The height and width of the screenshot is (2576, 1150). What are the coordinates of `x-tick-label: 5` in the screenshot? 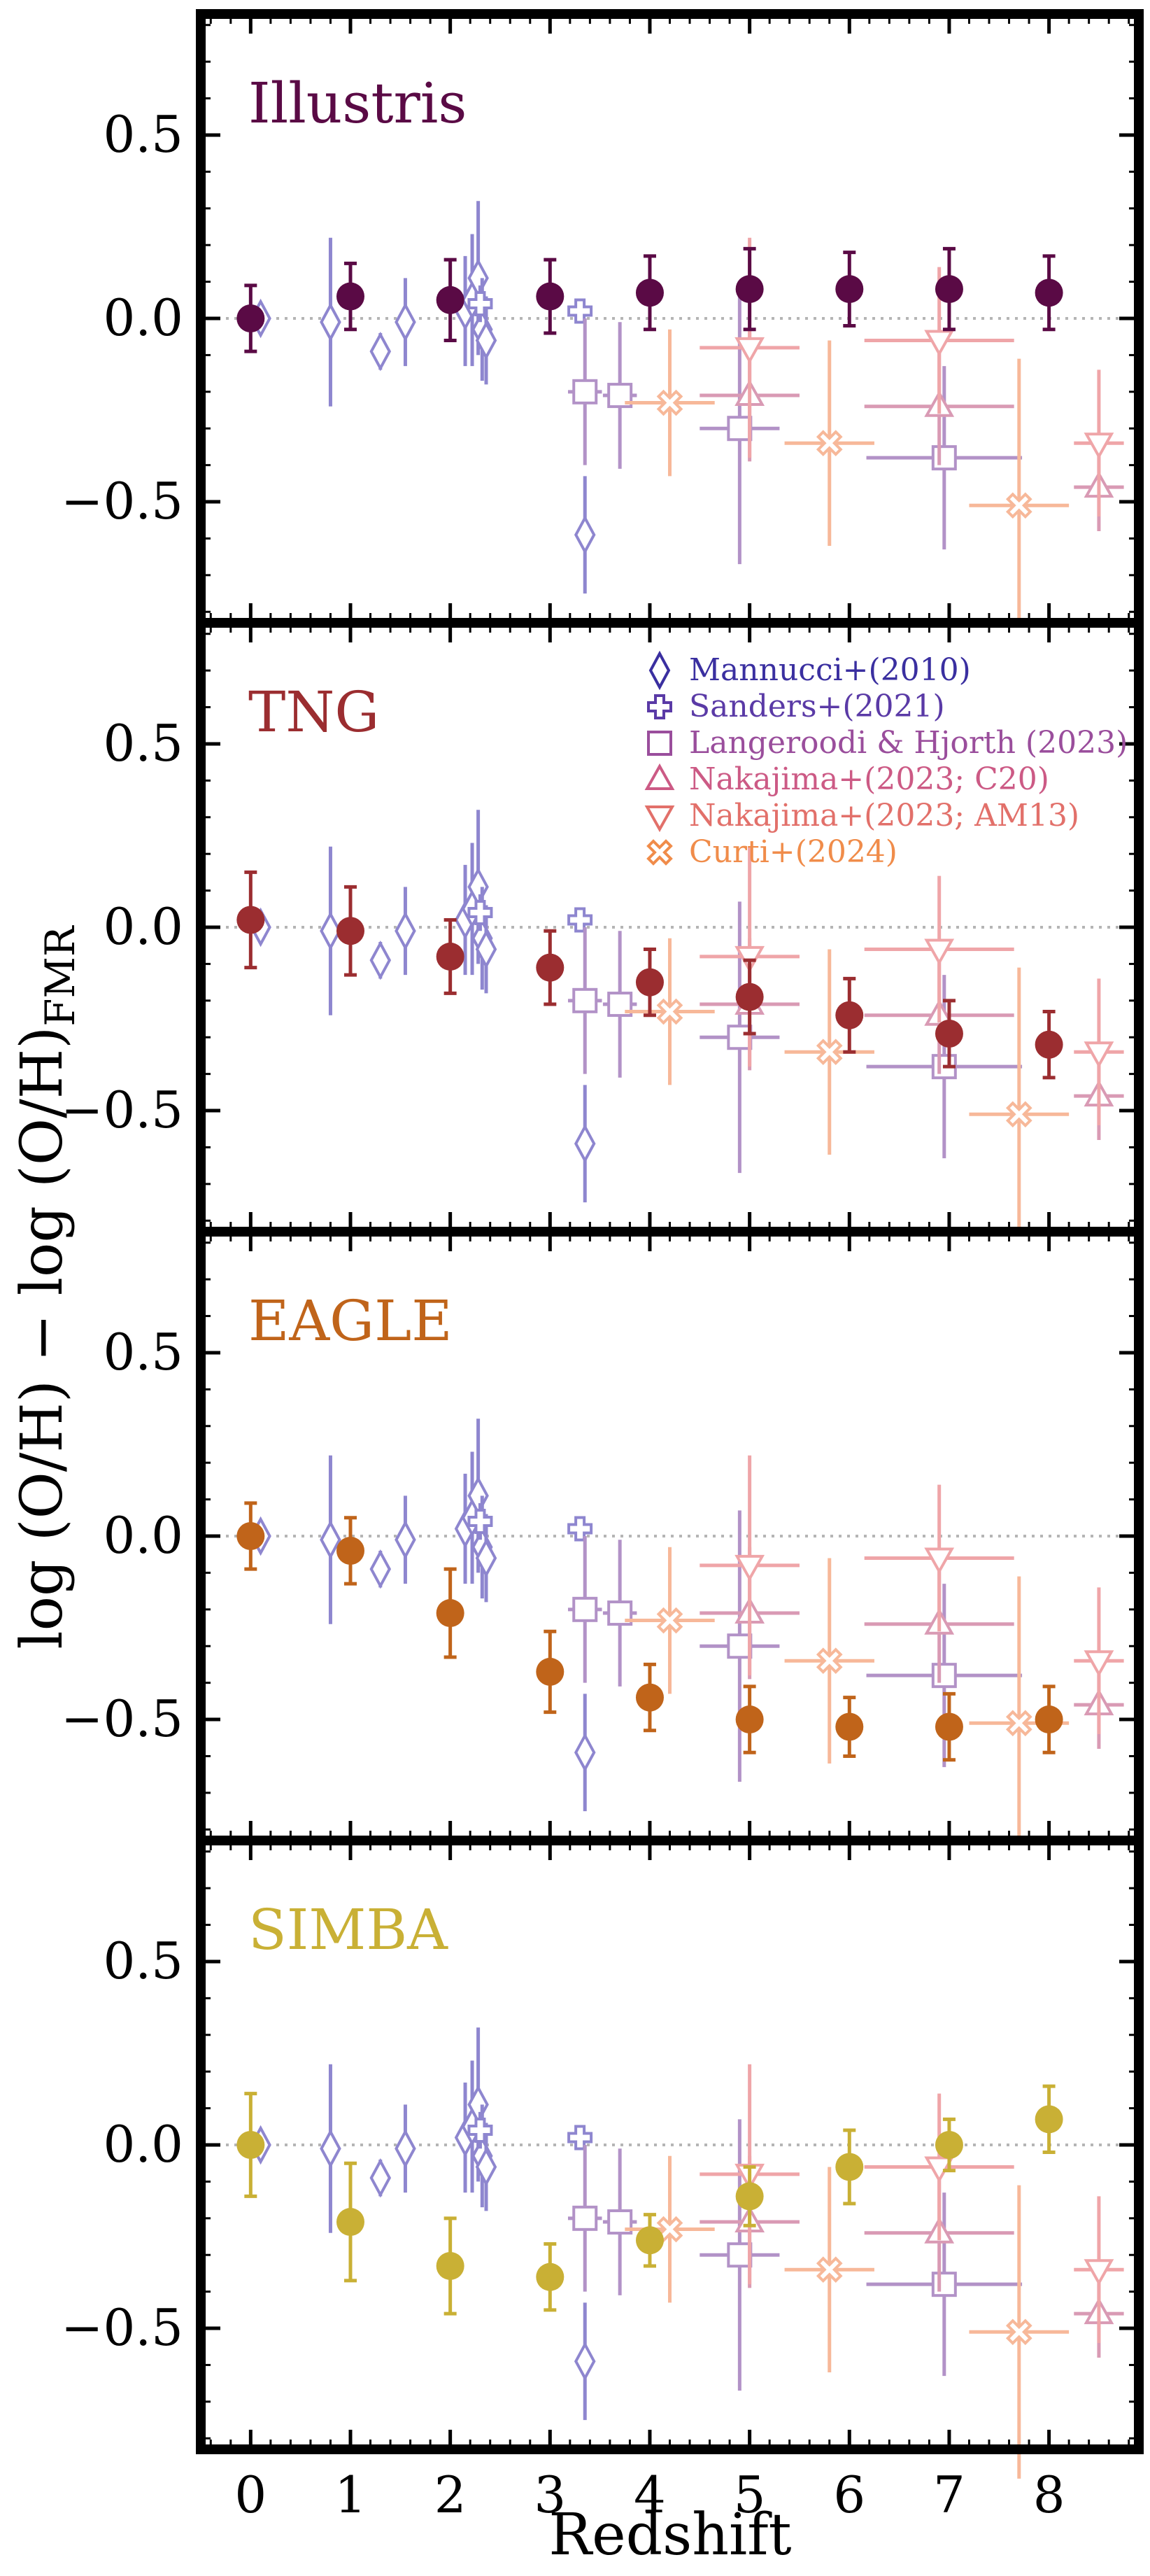 It's located at (750, 2494).